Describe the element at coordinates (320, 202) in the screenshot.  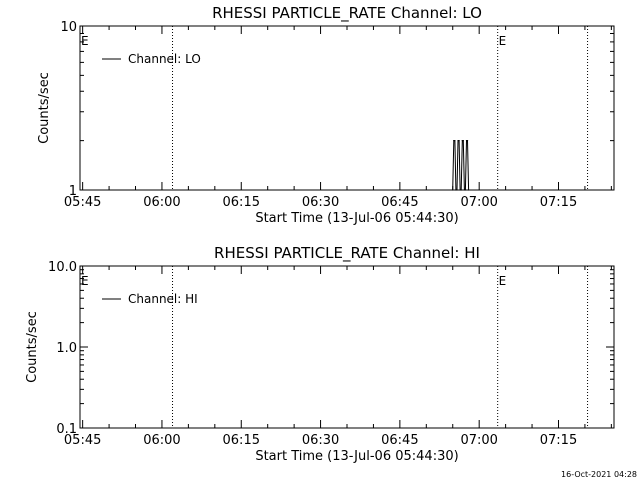
I see `panel-1-x-tick-label-3: 06:30` at that location.